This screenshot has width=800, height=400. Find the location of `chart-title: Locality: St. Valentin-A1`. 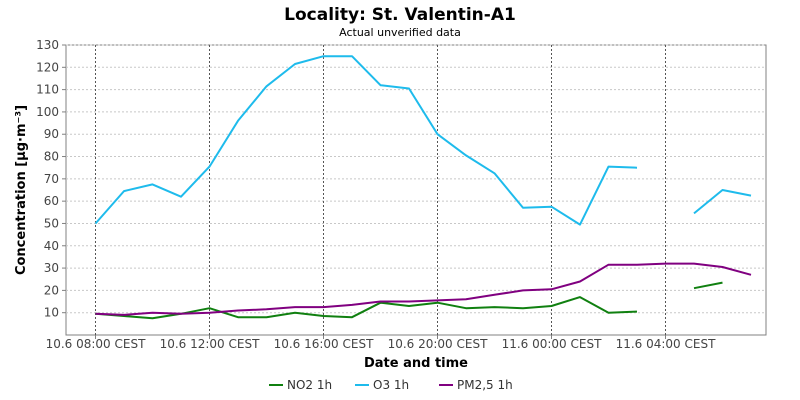

chart-title: Locality: St. Valentin-A1 is located at coordinates (400, 15).